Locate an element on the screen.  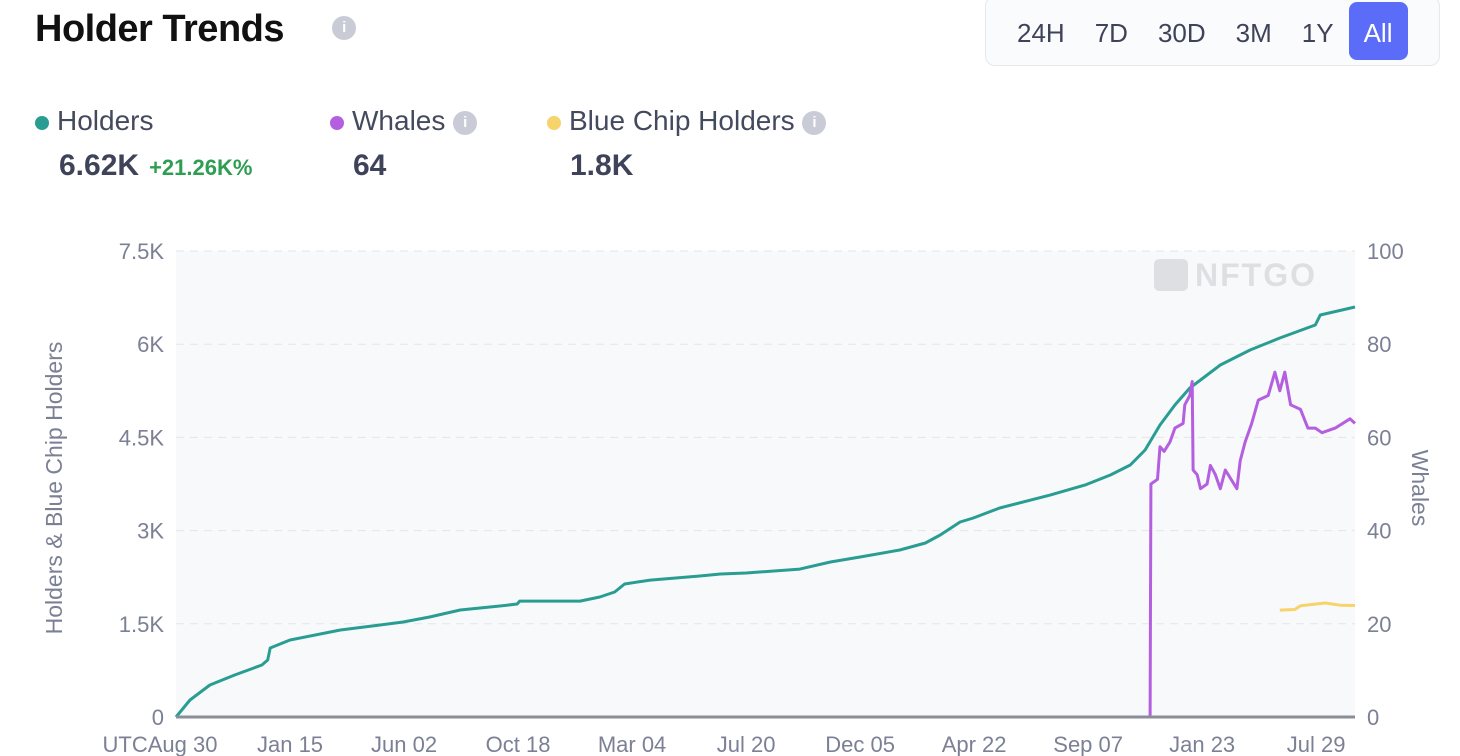
y-right-tick: 20 is located at coordinates (1379, 624).